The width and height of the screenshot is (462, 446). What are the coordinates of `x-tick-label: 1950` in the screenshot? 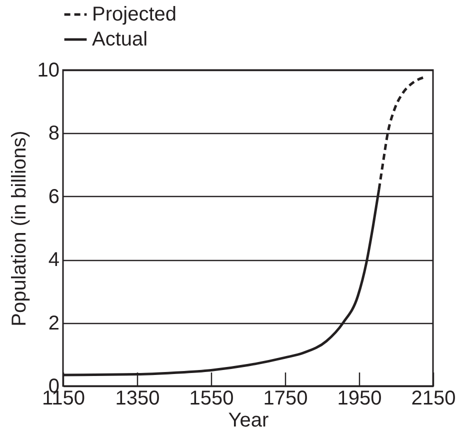 It's located at (359, 399).